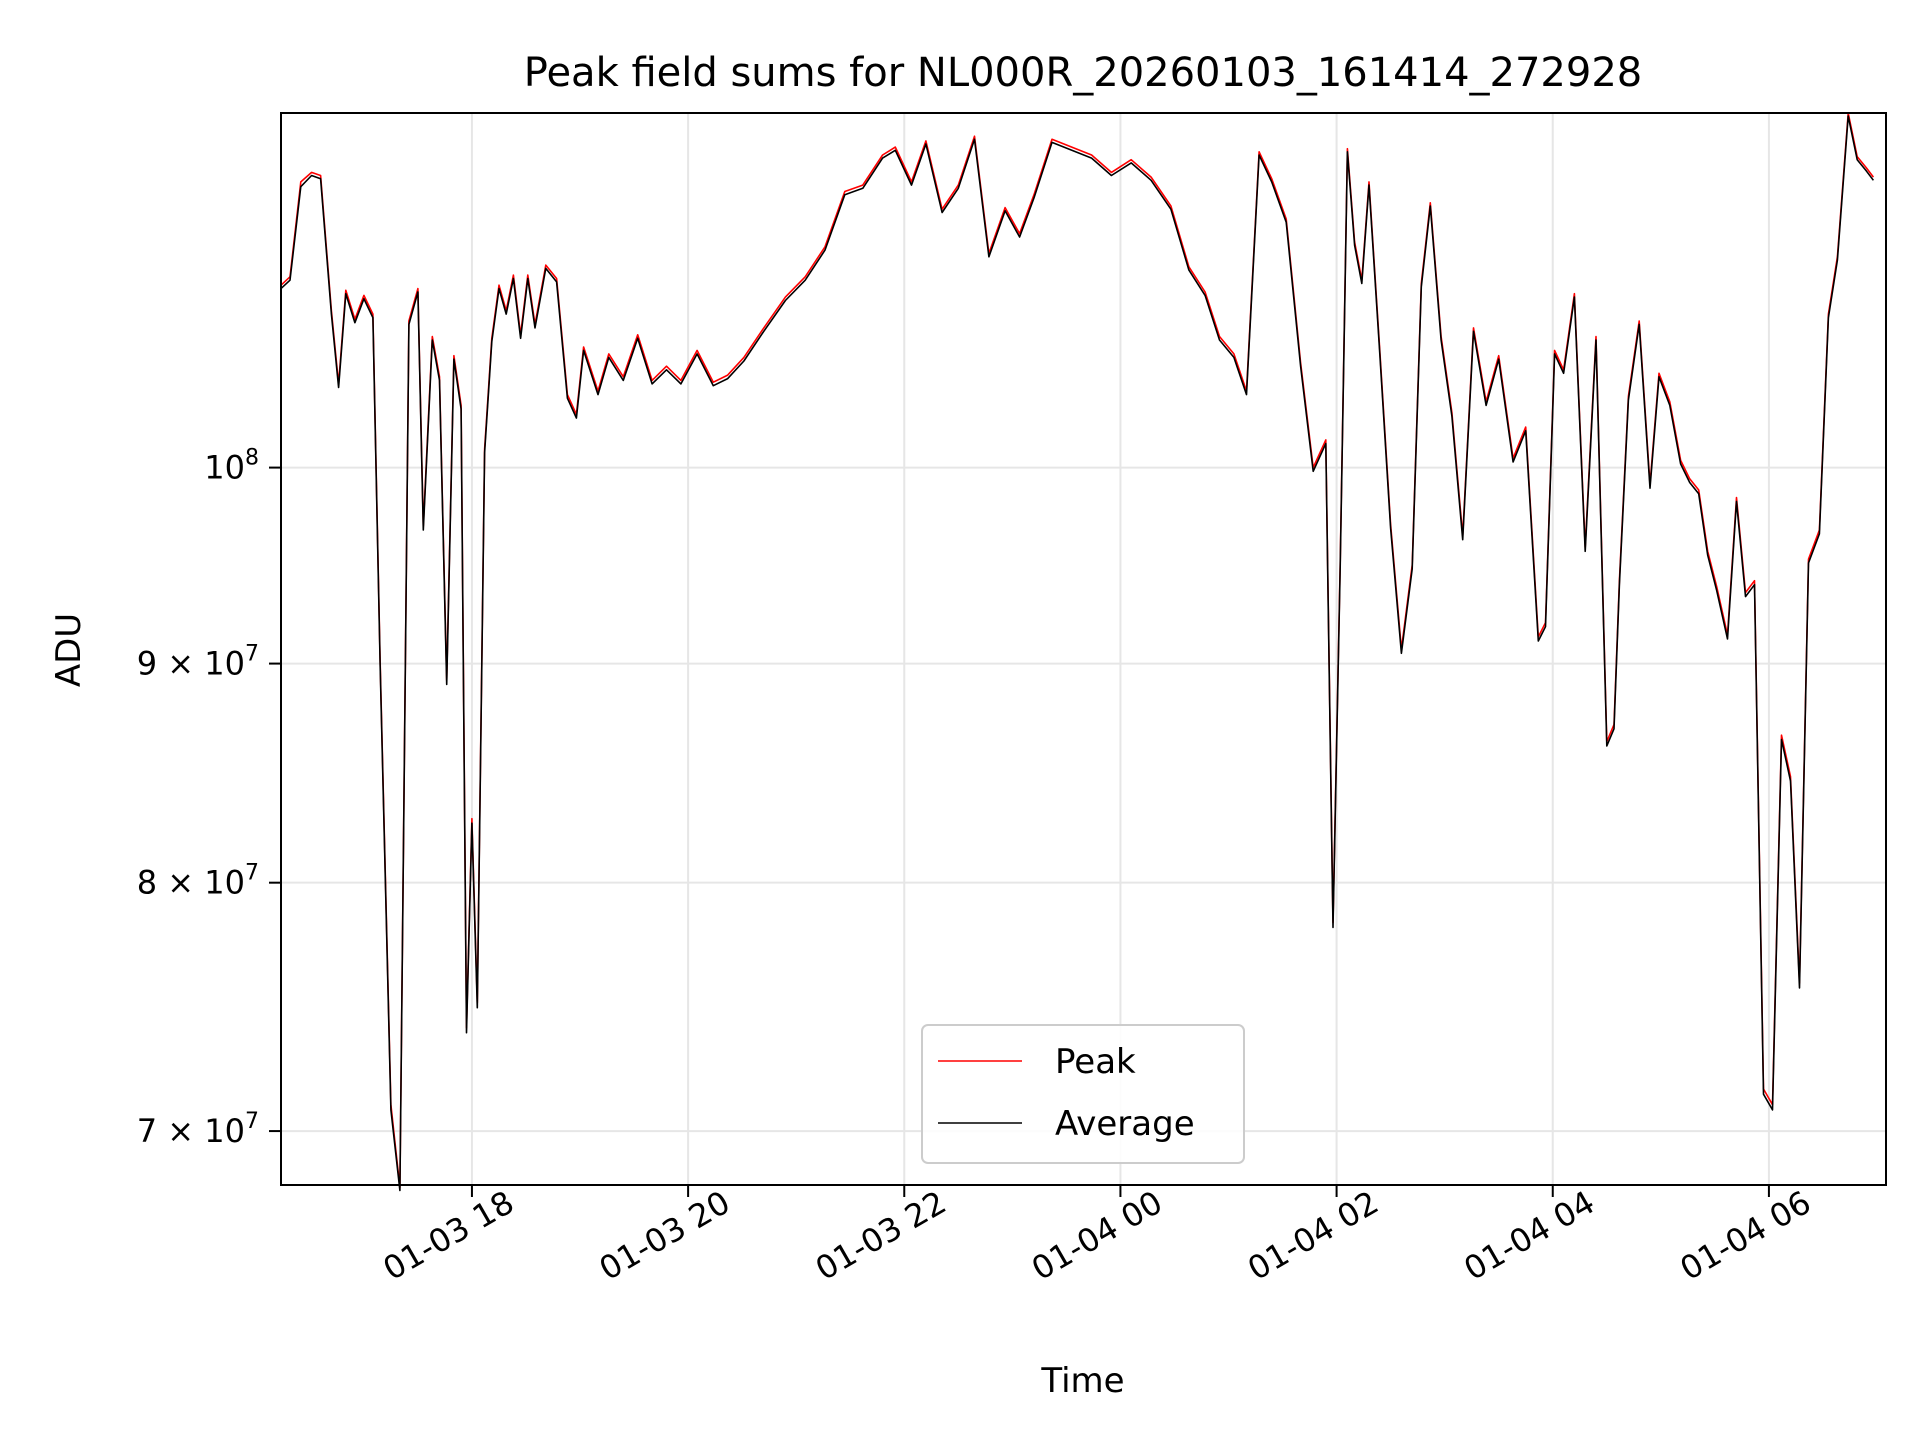 The height and width of the screenshot is (1440, 1920). Describe the element at coordinates (1095, 1062) in the screenshot. I see `legend-peak-label: Peak` at that location.